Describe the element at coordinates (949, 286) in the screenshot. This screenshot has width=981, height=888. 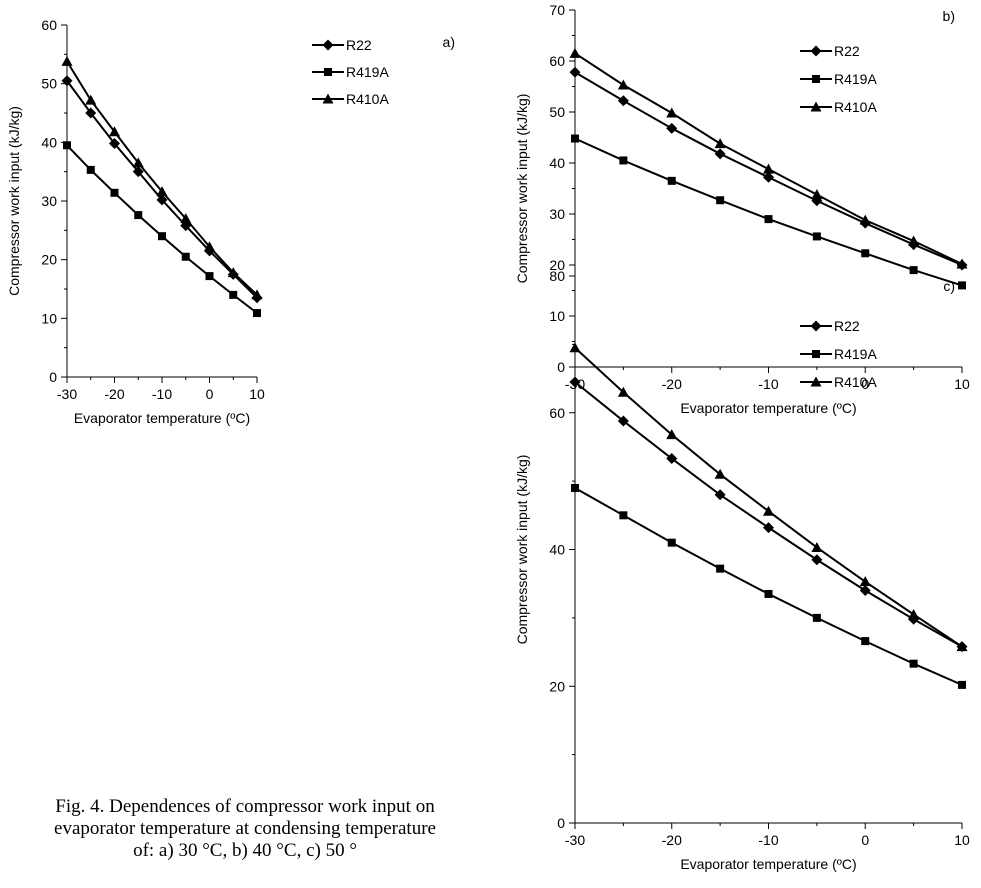
I see `panel-label: c)` at that location.